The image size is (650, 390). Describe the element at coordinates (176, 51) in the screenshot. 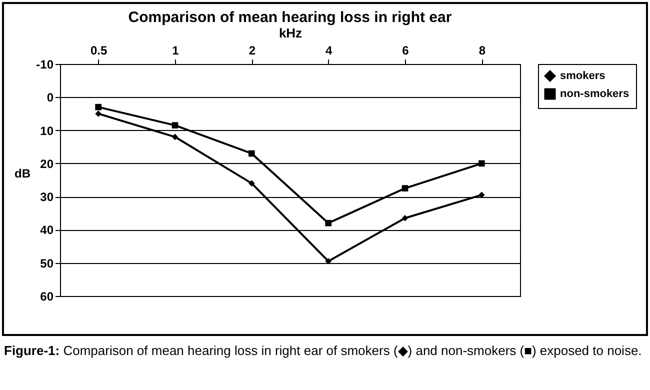

I see `x-tick-label: 1` at that location.